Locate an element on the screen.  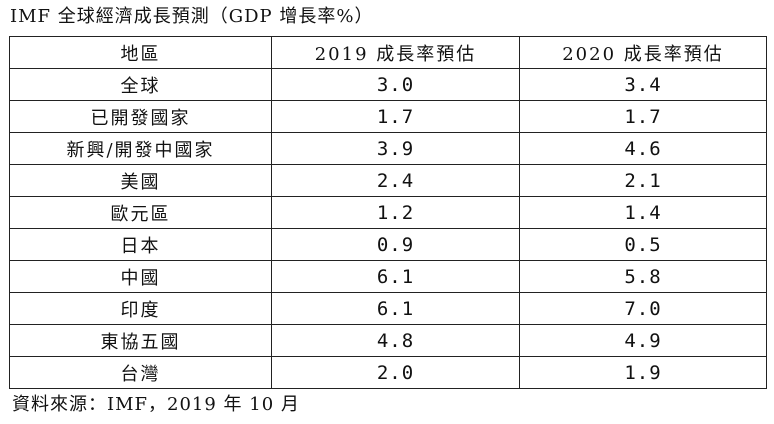
growth-2019-cell: 1.2 is located at coordinates (395, 212).